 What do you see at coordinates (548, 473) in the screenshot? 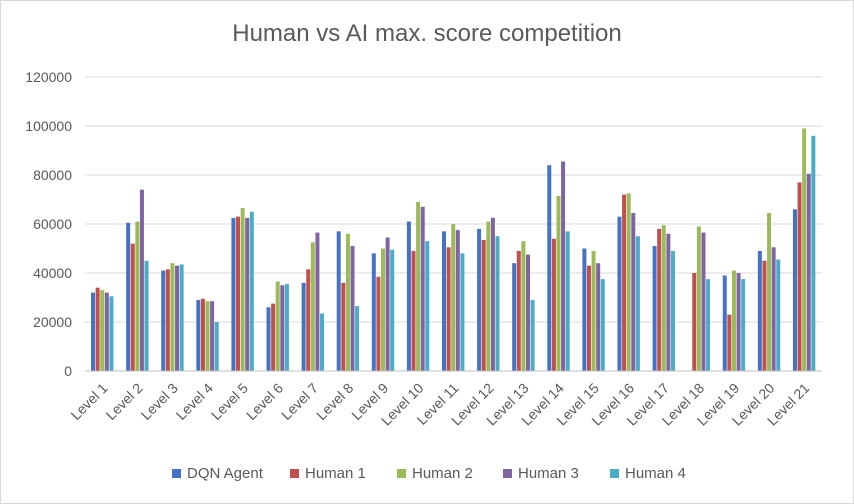
I see `legend-label: Human 3` at bounding box center [548, 473].